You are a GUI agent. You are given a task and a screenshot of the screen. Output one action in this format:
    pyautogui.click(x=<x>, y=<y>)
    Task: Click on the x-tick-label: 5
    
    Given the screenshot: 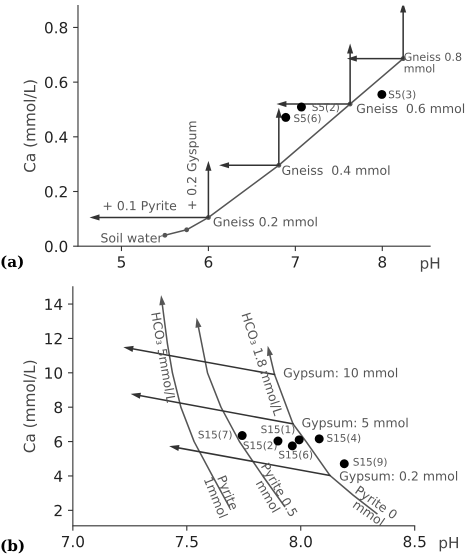 What is the action you would take?
    pyautogui.click(x=121, y=262)
    